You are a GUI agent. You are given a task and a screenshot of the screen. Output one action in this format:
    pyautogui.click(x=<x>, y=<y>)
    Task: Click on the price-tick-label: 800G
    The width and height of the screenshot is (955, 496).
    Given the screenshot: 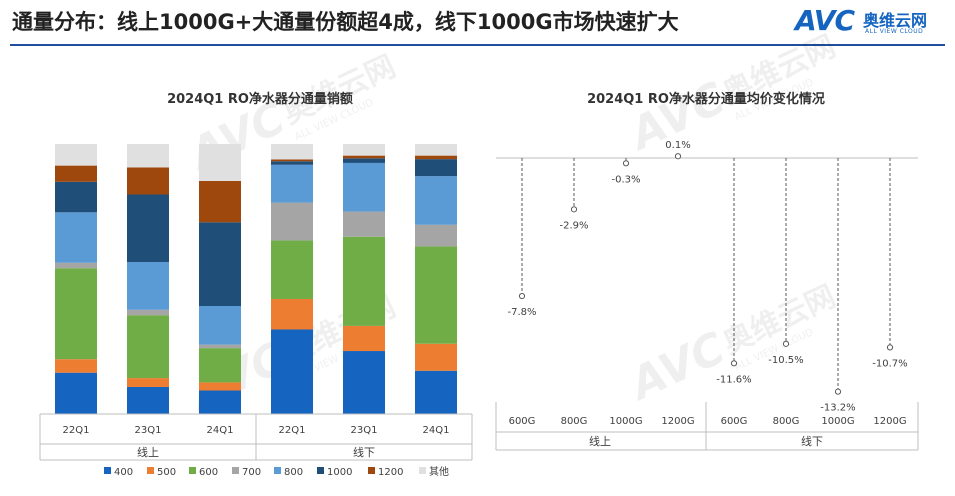 What is the action you would take?
    pyautogui.click(x=574, y=421)
    